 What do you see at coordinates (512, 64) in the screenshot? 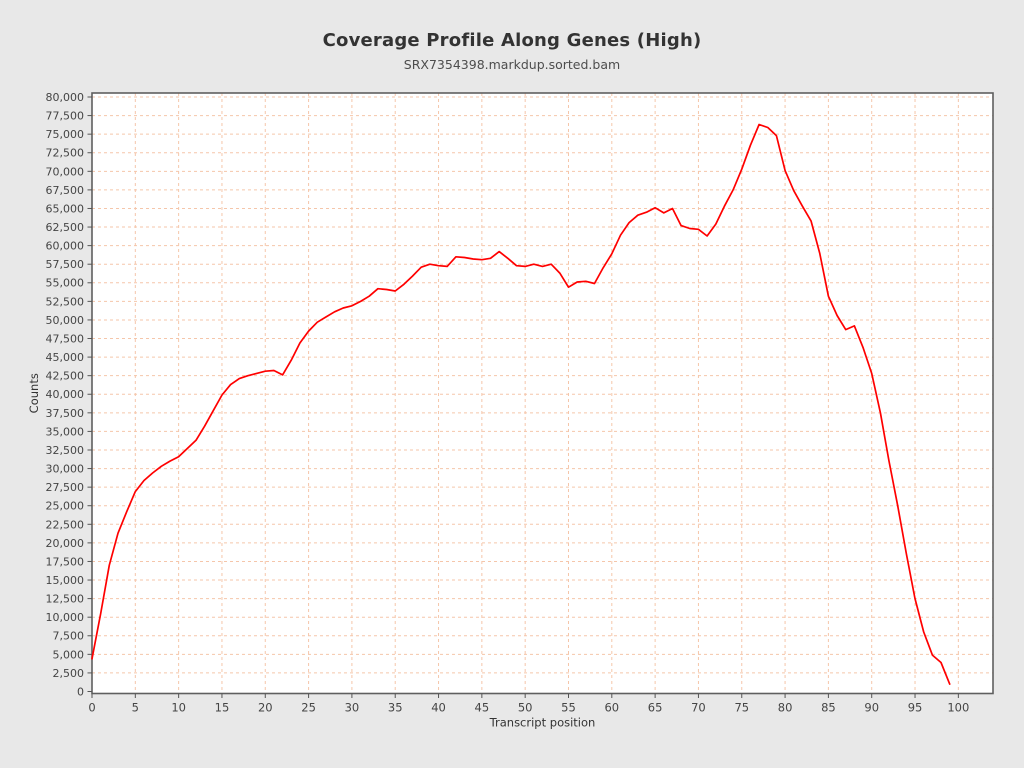
I see `chart-subtitle: SRX7354398.markdup.sorted.bam` at bounding box center [512, 64].